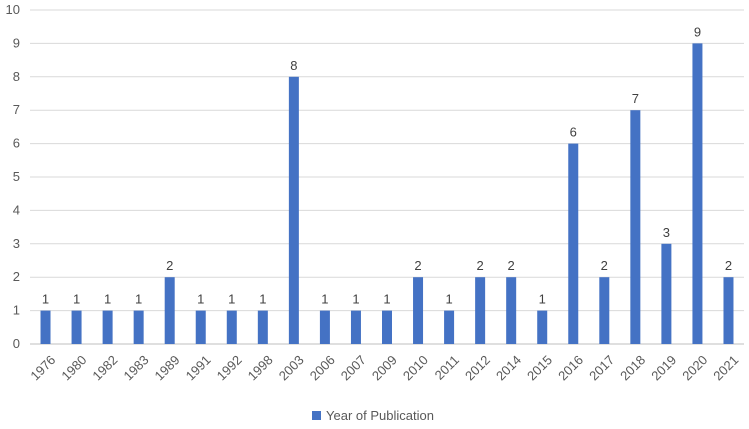 The image size is (749, 429). Describe the element at coordinates (16, 109) in the screenshot. I see `y-tick-label: 7` at that location.